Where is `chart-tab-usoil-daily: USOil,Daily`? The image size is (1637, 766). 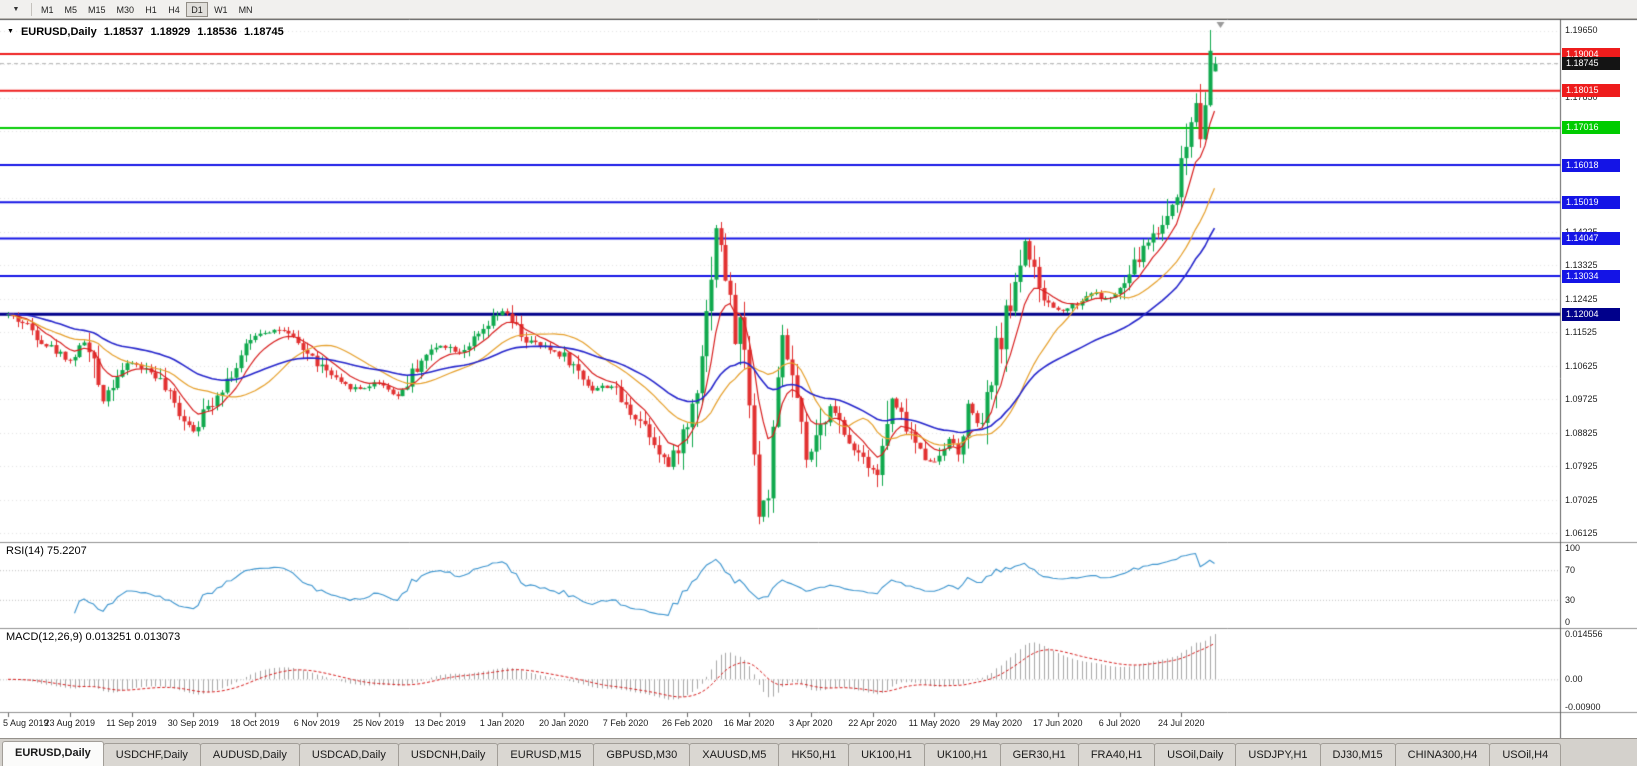 chart-tab-usoil-daily: USOil,Daily is located at coordinates (1195, 754).